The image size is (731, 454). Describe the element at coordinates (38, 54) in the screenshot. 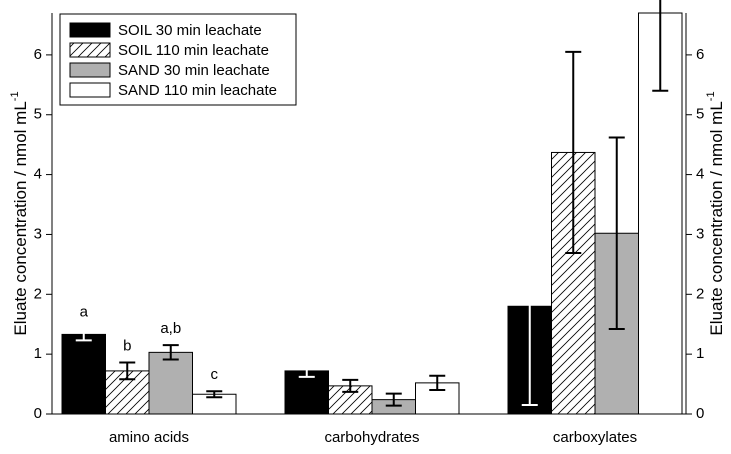

I see `y-tick-label: 6` at that location.